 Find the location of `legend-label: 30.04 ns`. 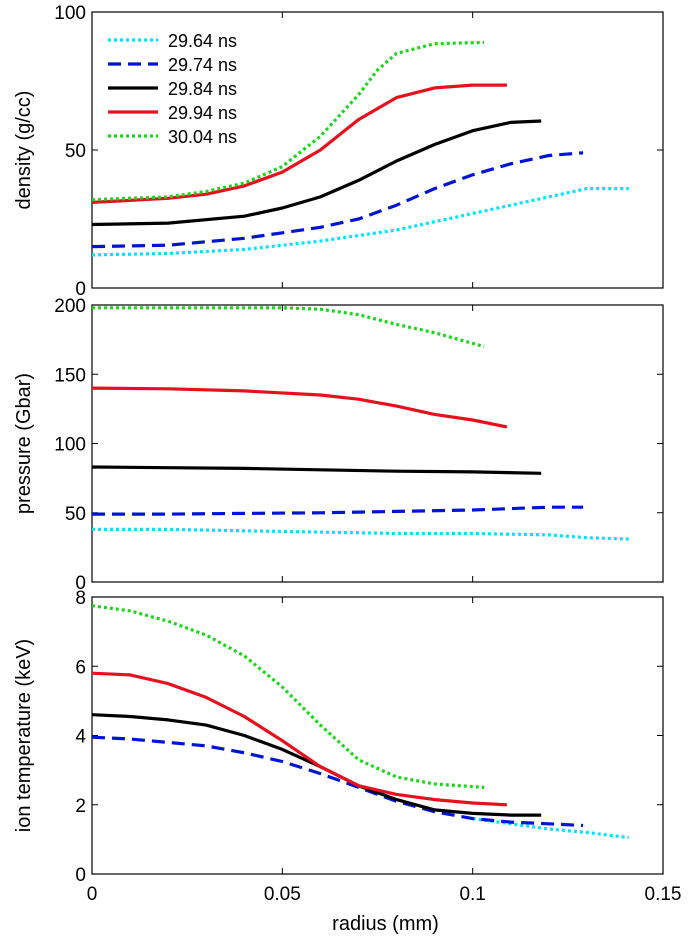

legend-label: 30.04 ns is located at coordinates (202, 137).